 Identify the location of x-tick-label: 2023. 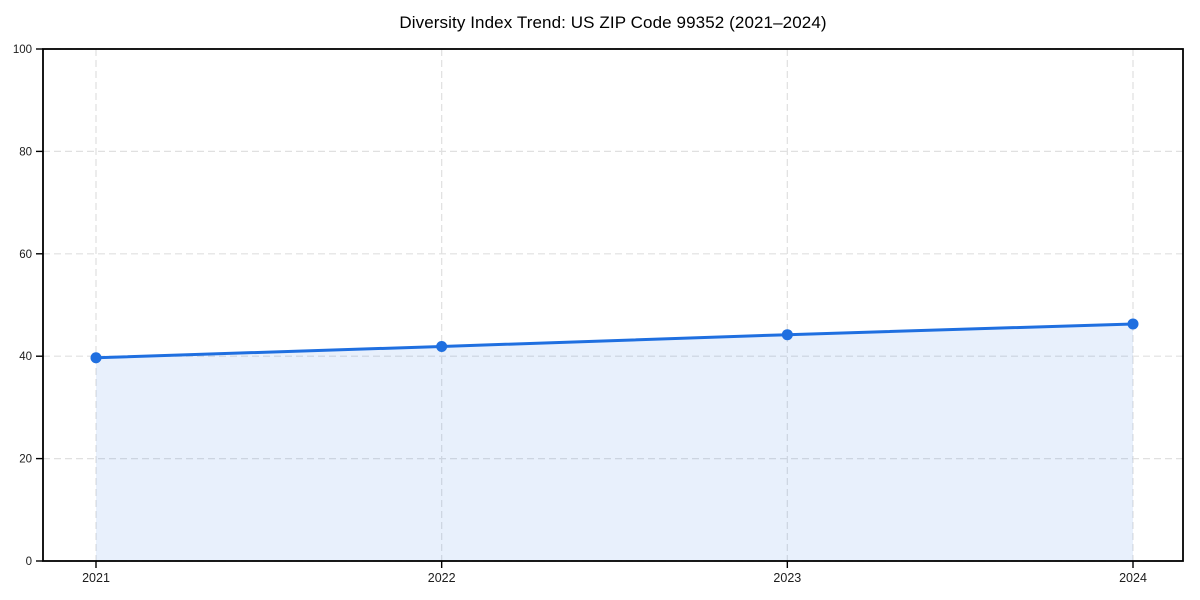
(787, 578).